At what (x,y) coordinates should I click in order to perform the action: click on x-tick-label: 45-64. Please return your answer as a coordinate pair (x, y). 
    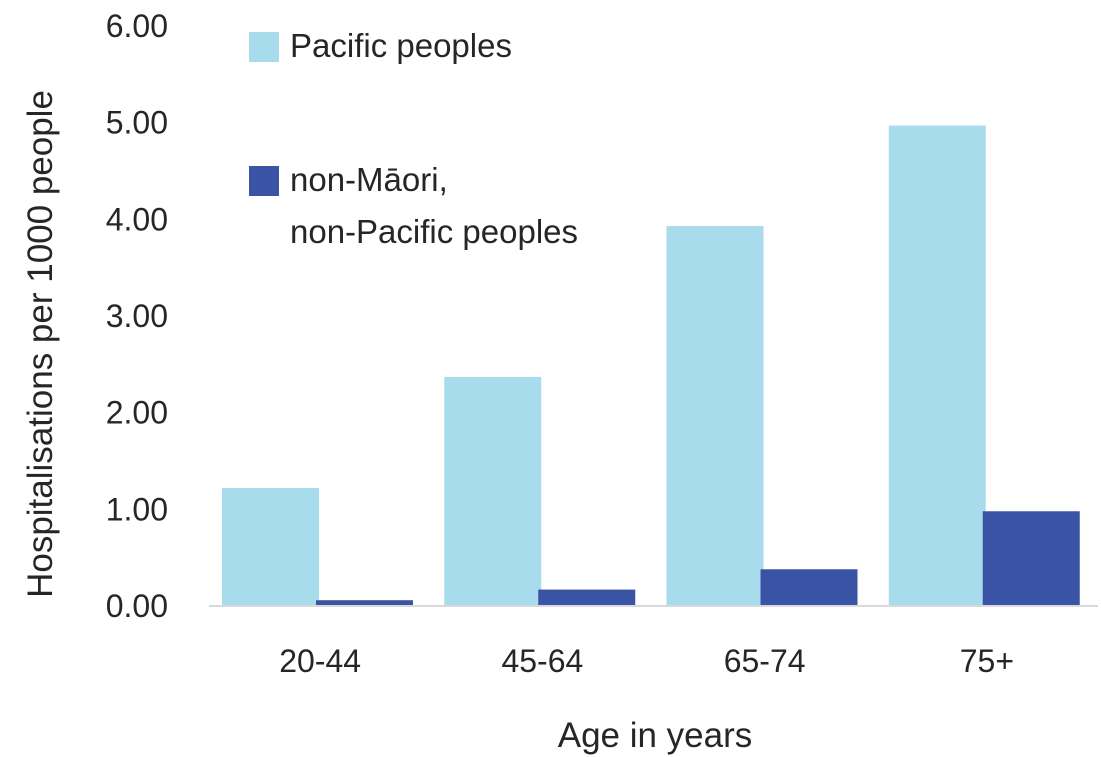
    Looking at the image, I should click on (542, 661).